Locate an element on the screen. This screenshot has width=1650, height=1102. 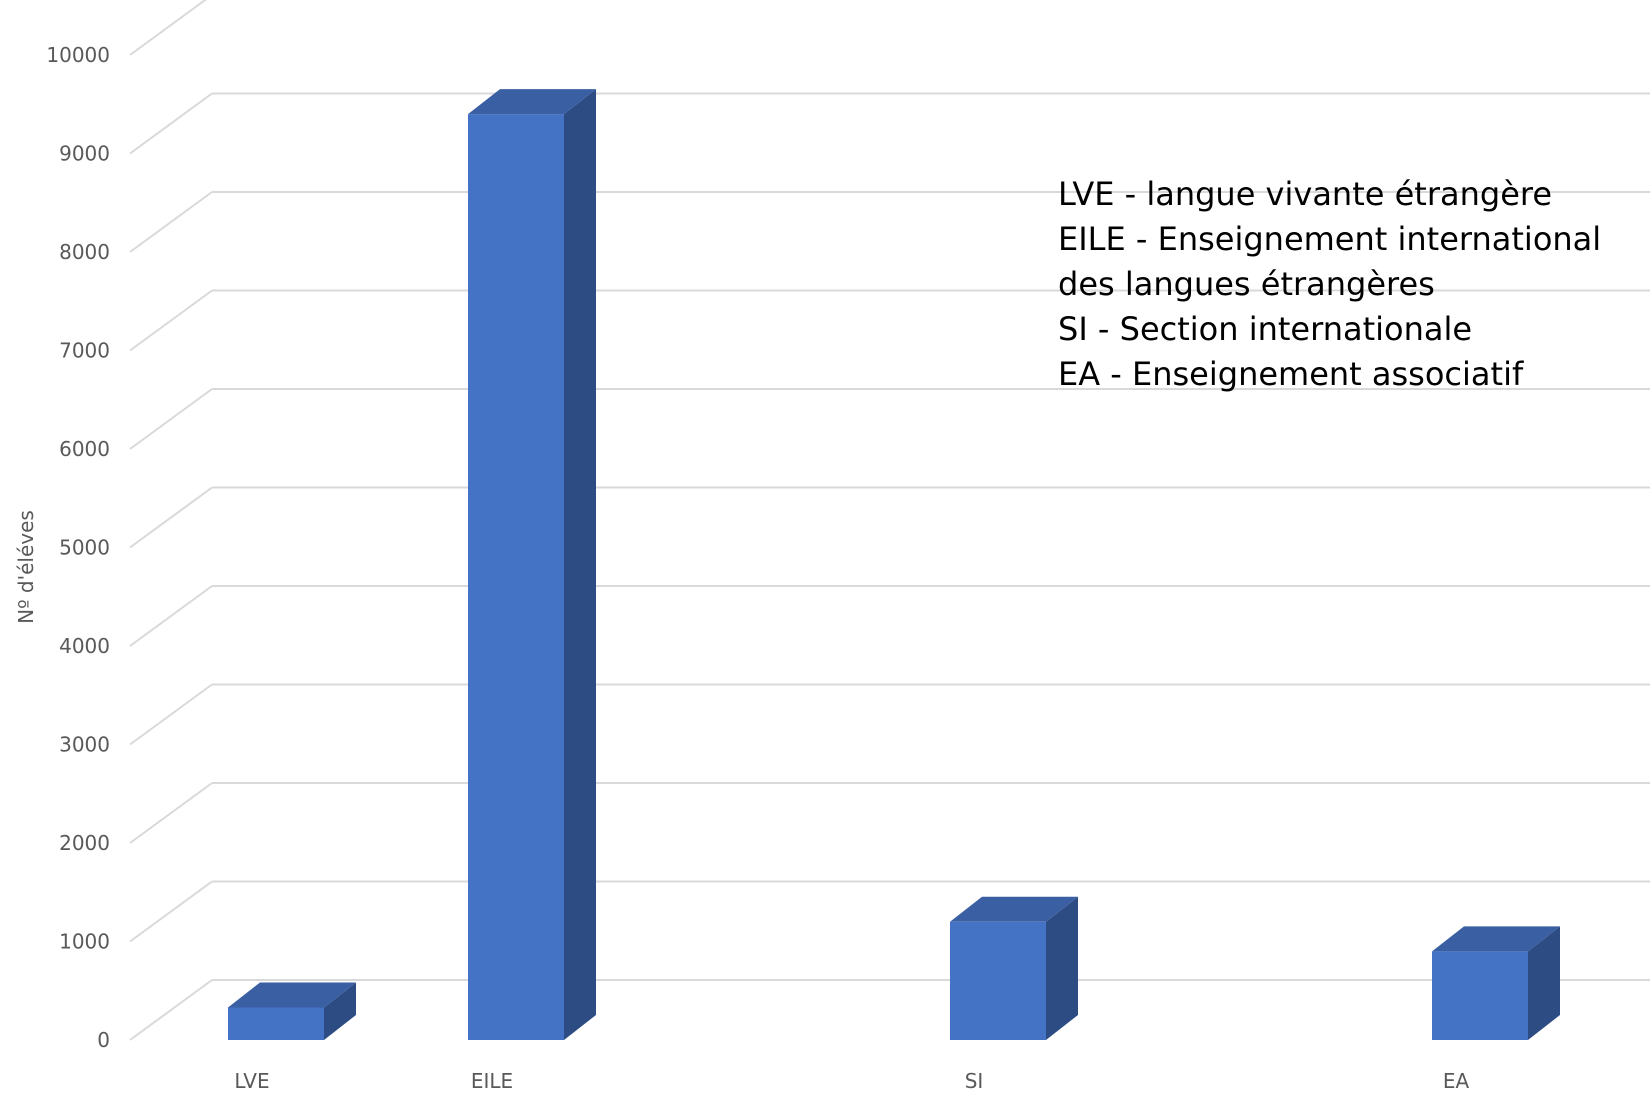
bar-ea is located at coordinates (1496, 983).